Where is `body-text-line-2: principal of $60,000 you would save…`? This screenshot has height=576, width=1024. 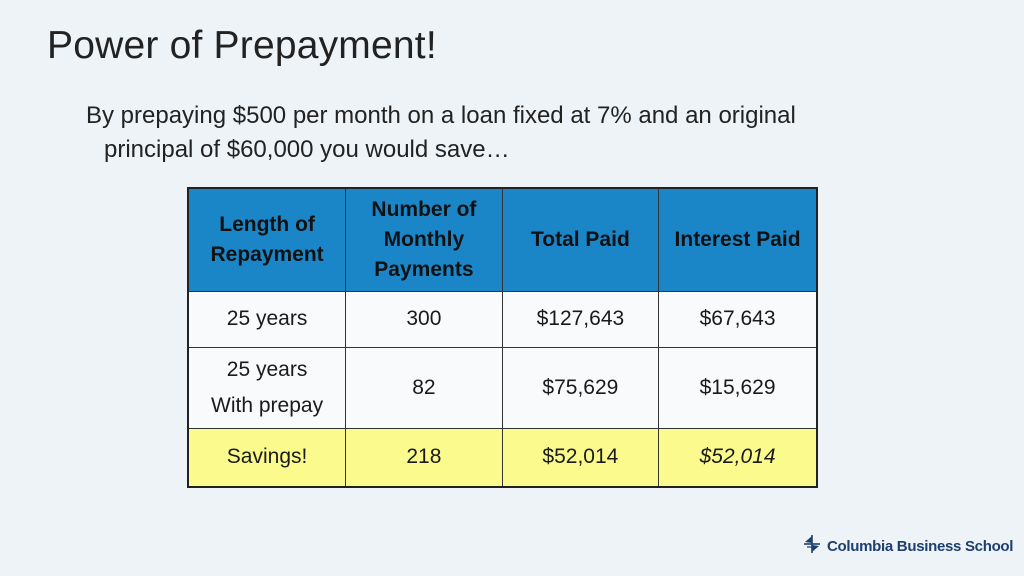 body-text-line-2: principal of $60,000 you would save… is located at coordinates (307, 149).